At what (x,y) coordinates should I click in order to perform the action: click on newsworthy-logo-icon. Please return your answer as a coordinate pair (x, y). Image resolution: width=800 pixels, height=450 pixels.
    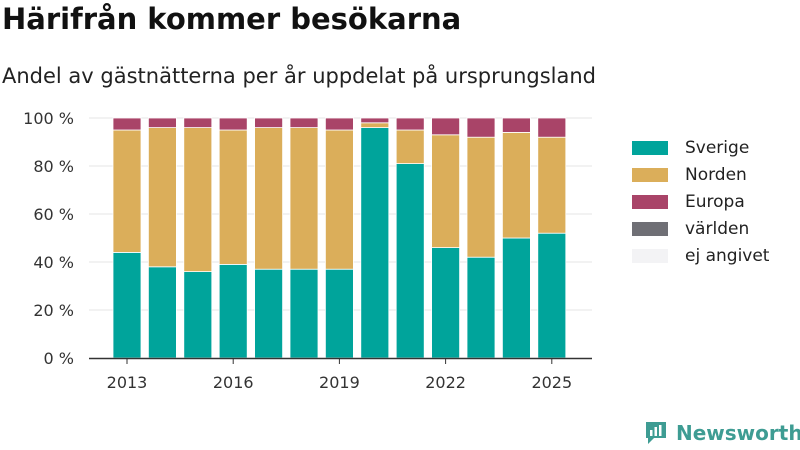
    Looking at the image, I should click on (656, 433).